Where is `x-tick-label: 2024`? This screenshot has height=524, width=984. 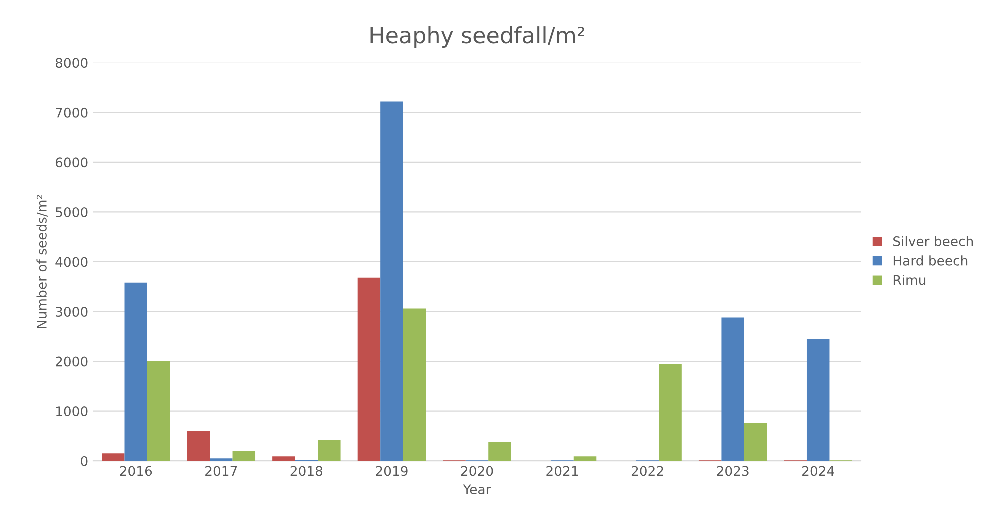 x-tick-label: 2024 is located at coordinates (818, 471).